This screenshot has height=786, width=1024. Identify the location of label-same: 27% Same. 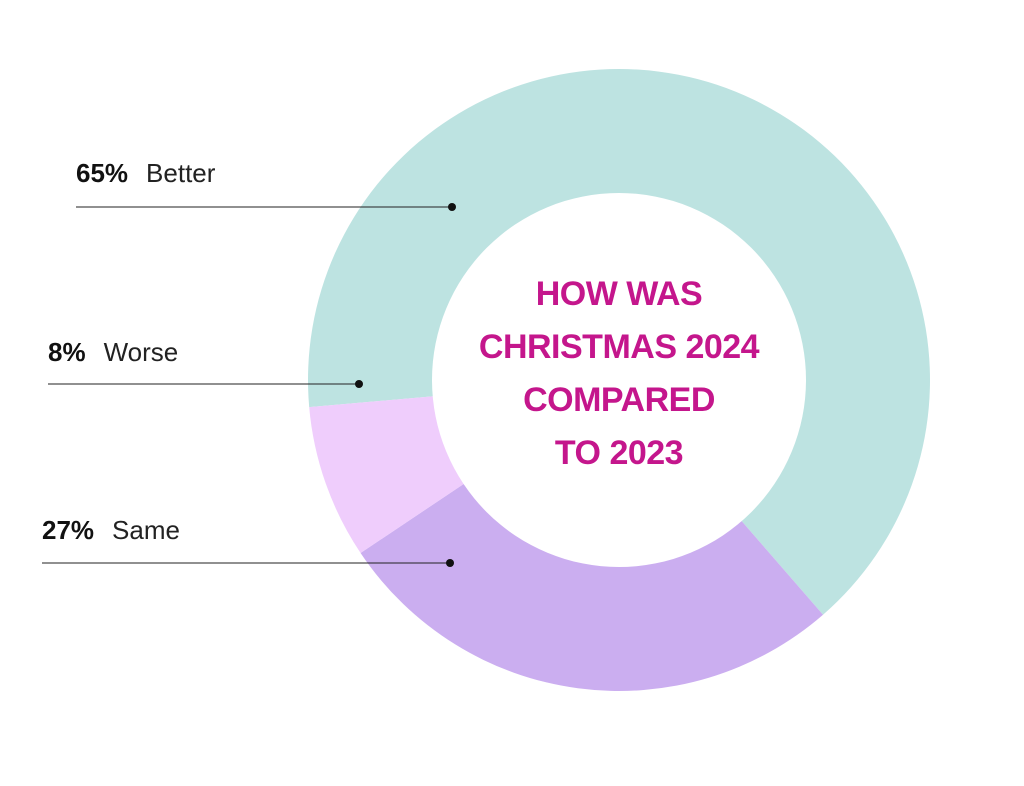
(248, 541).